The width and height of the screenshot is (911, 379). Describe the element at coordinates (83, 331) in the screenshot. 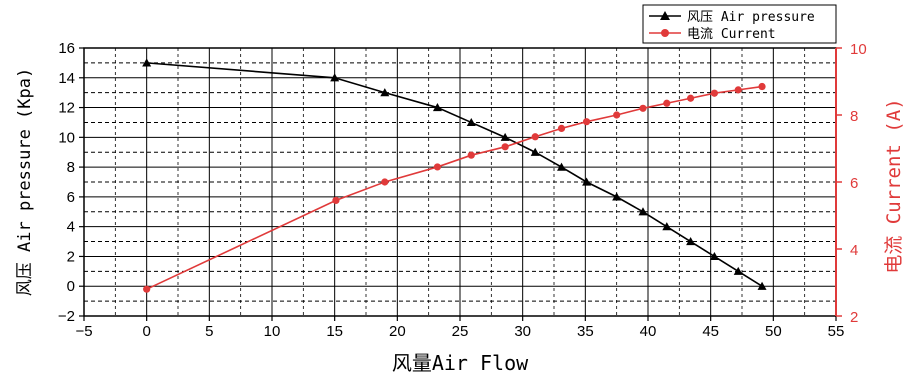

I see `x-tick-label: −5` at that location.